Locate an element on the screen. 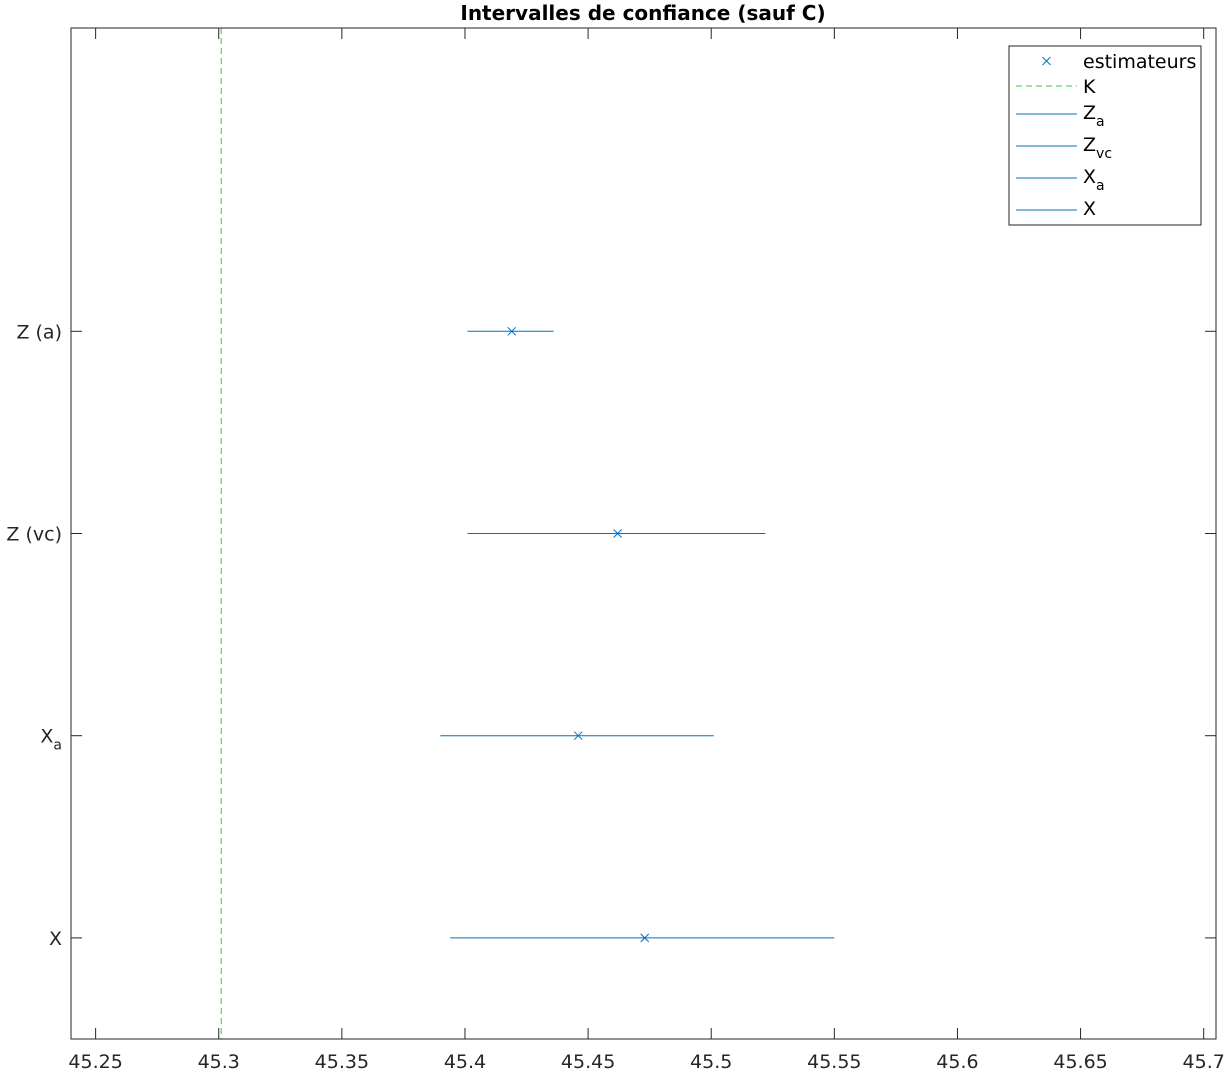 The image size is (1231, 1072). x-tick-label: 45.5 is located at coordinates (711, 1061).